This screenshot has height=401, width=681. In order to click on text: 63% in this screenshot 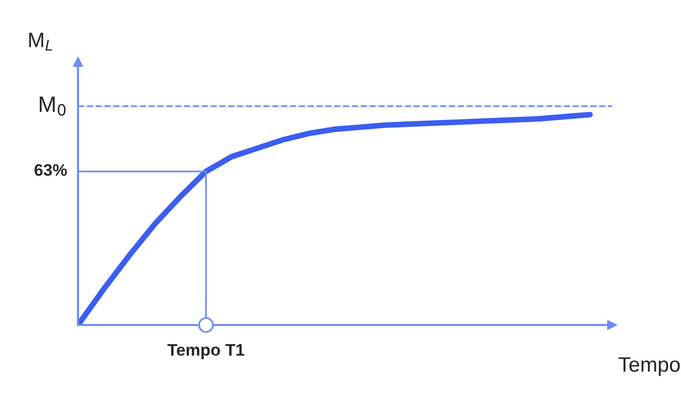, I will do `click(50, 170)`.